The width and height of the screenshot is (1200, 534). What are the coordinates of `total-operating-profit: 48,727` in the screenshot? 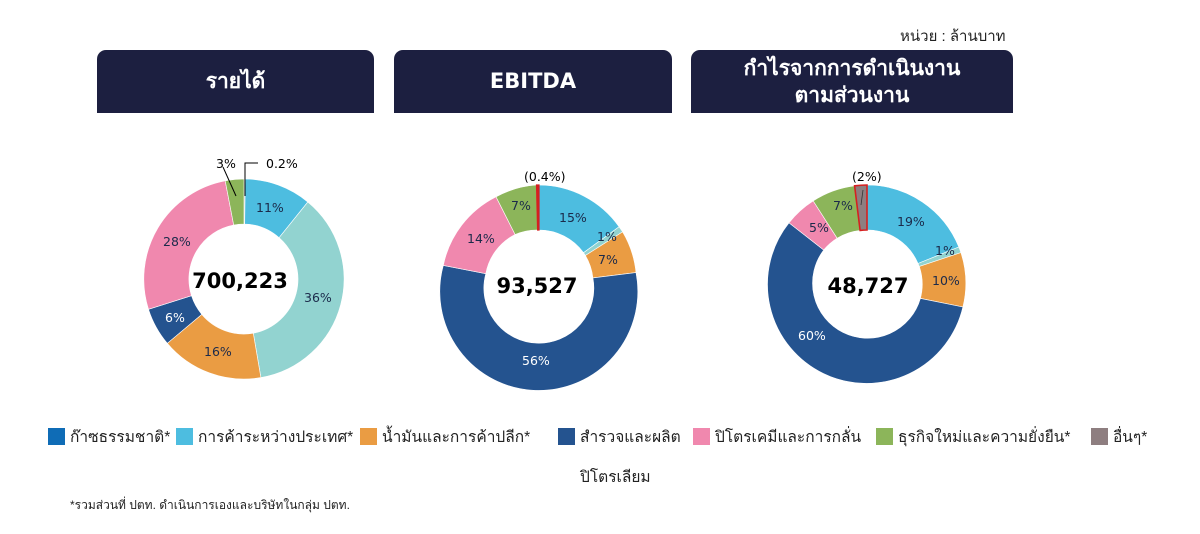 It's located at (867, 286).